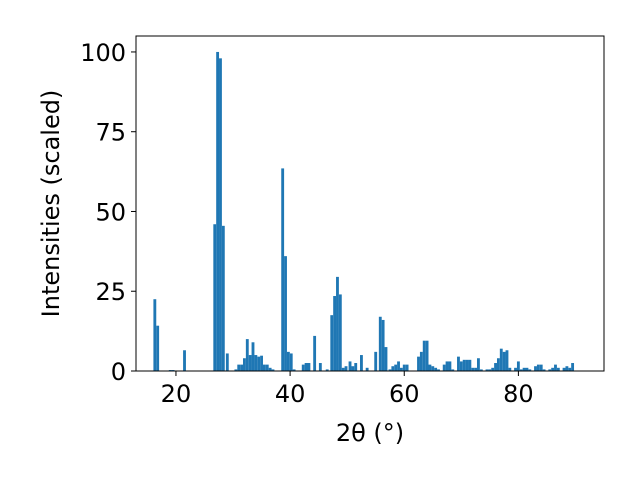 Image resolution: width=640 pixels, height=480 pixels. What do you see at coordinates (290, 394) in the screenshot?
I see `x-tick-label-1: 40` at bounding box center [290, 394].